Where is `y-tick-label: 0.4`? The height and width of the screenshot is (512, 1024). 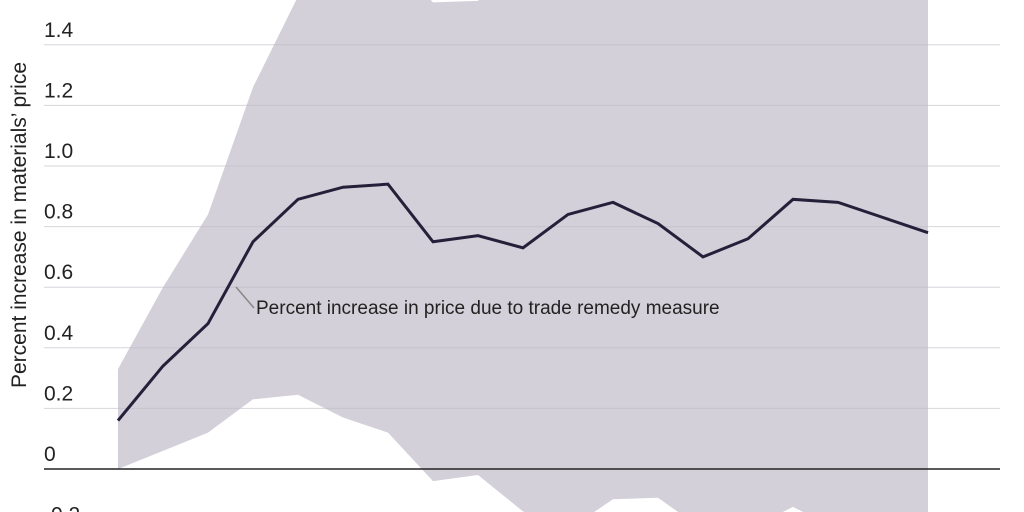
y-tick-label: 0.4 is located at coordinates (59, 333).